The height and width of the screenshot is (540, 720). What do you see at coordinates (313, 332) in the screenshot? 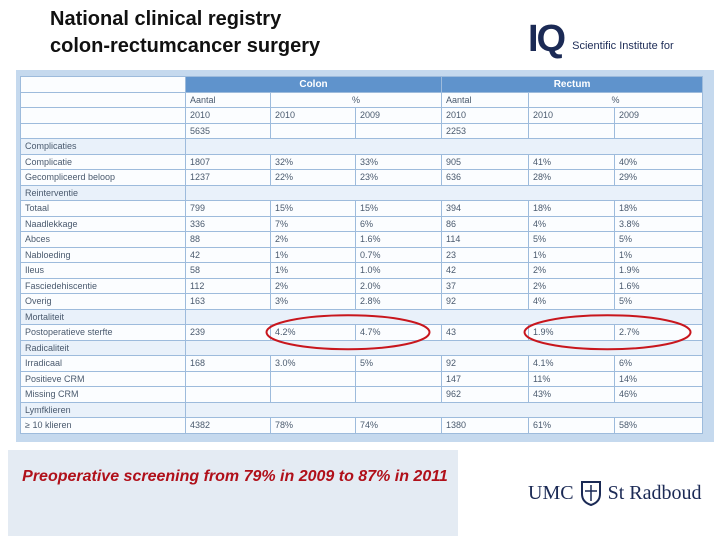
I see `cell: 4.2%` at bounding box center [313, 332].